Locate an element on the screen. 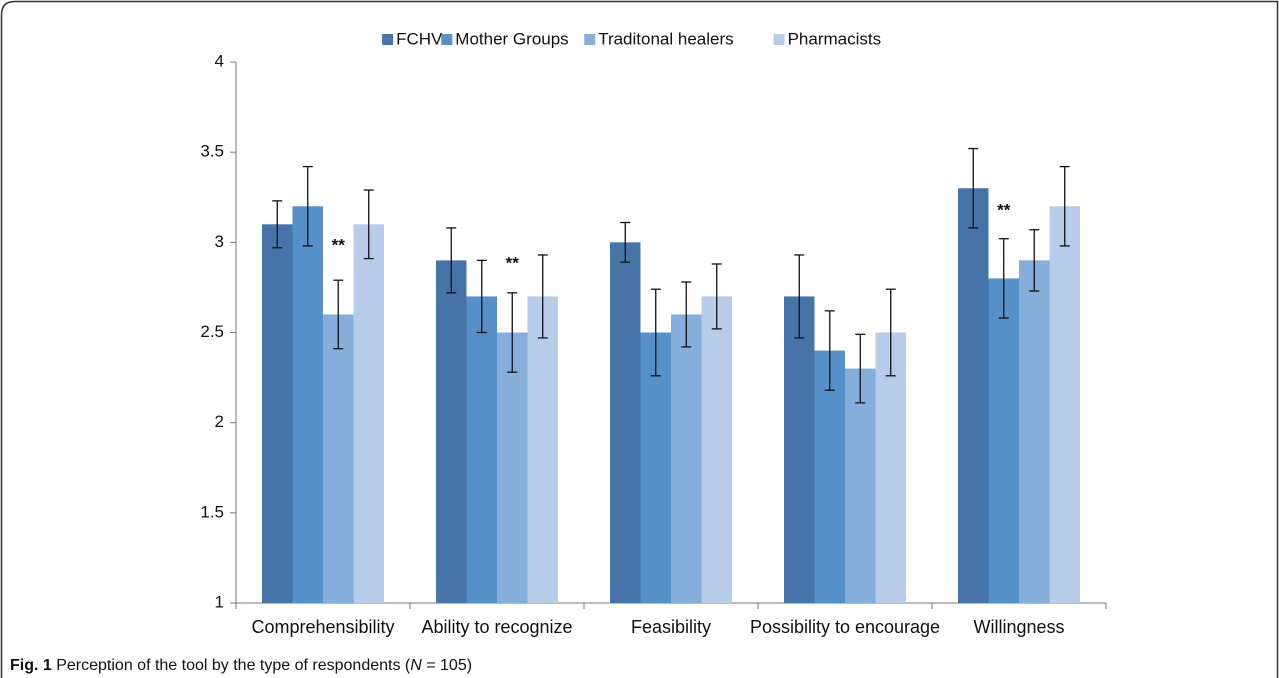 The width and height of the screenshot is (1279, 678). caption-text: = 105) is located at coordinates (447, 665).